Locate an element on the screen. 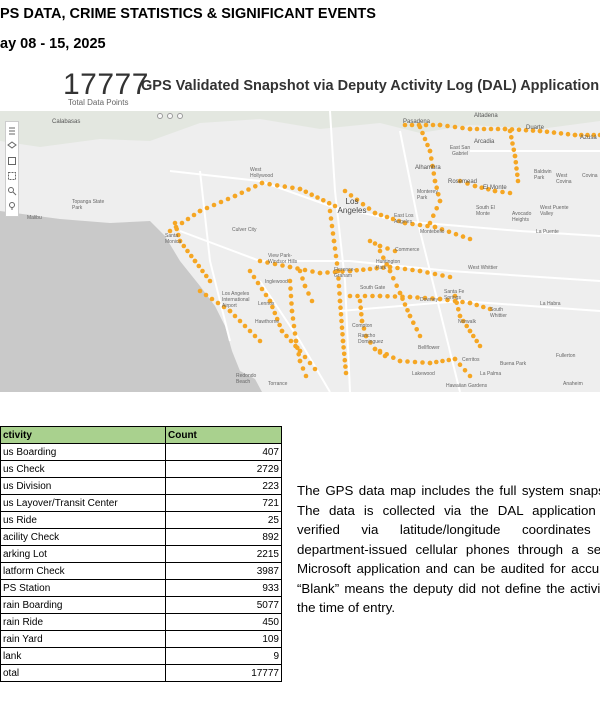 This screenshot has width=600, height=720. table-header-row: ctivity Count is located at coordinates (141, 435).